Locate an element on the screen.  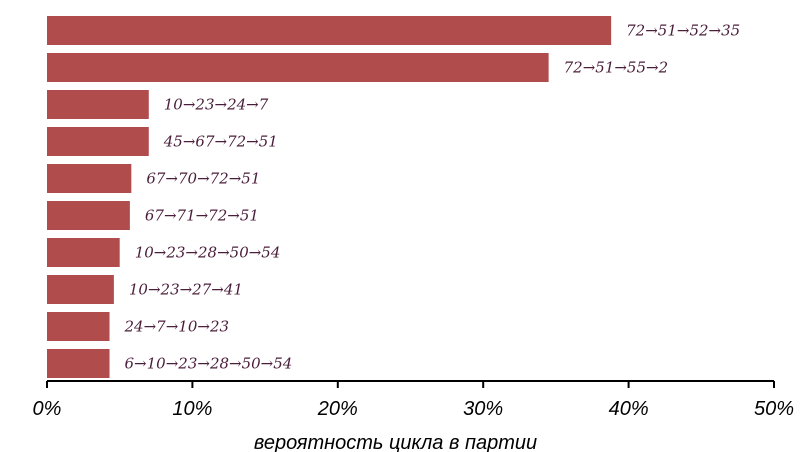
bar-label-7: 10→23→28→50→54 is located at coordinates (208, 253).